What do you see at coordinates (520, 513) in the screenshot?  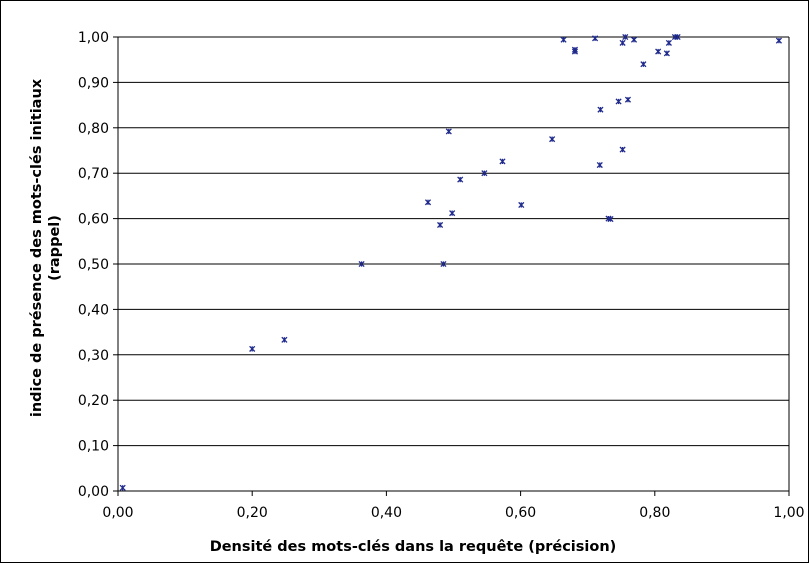 I see `x-tick-label: 0,60` at bounding box center [520, 513].